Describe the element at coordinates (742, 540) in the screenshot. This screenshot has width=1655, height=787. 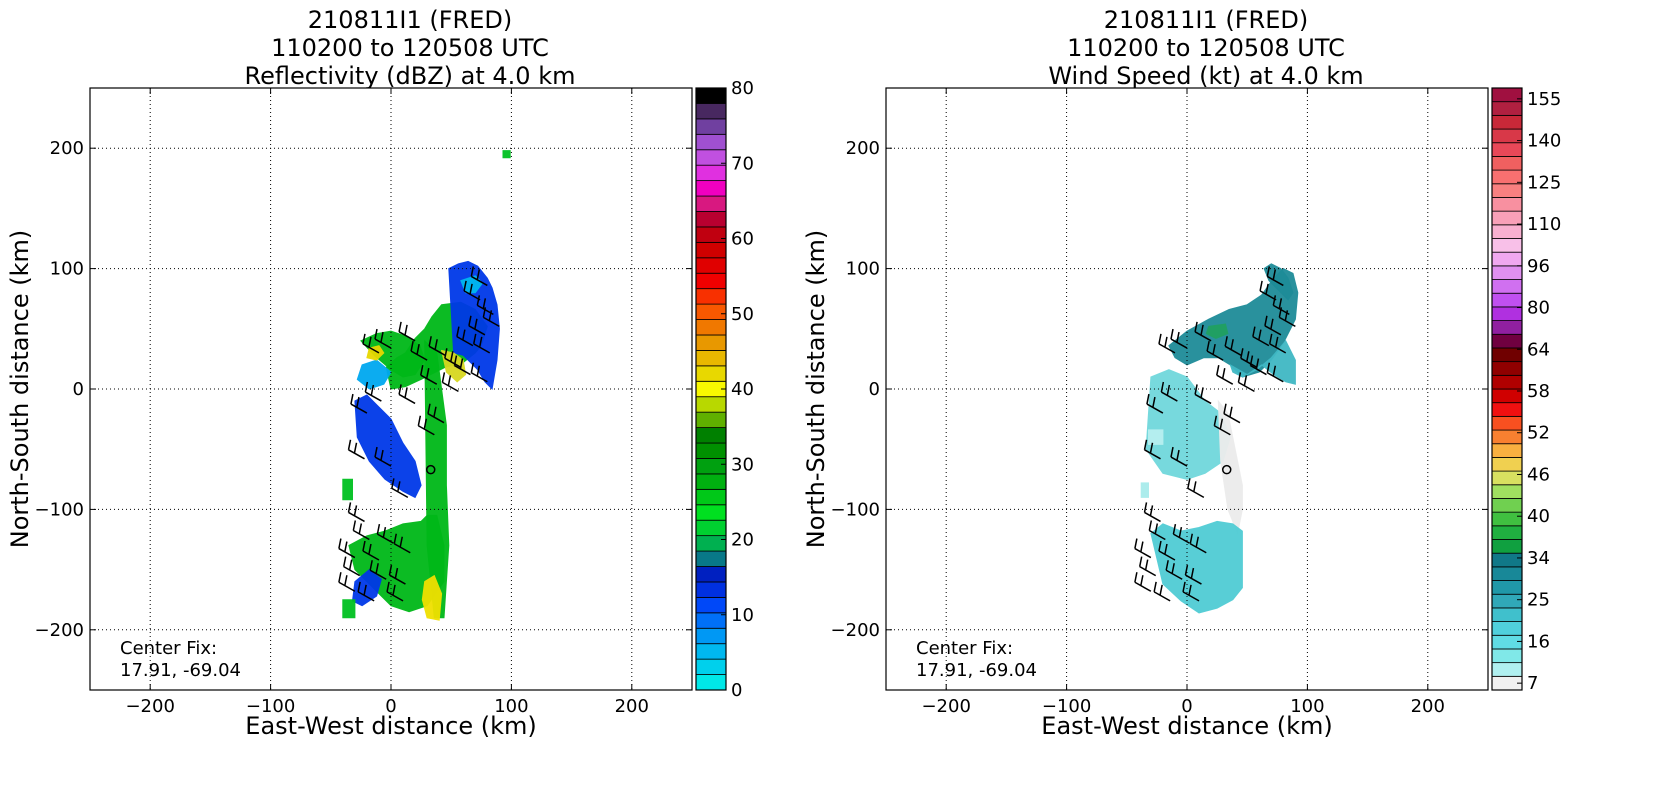
I see `colorbar-tick-label: 20` at that location.